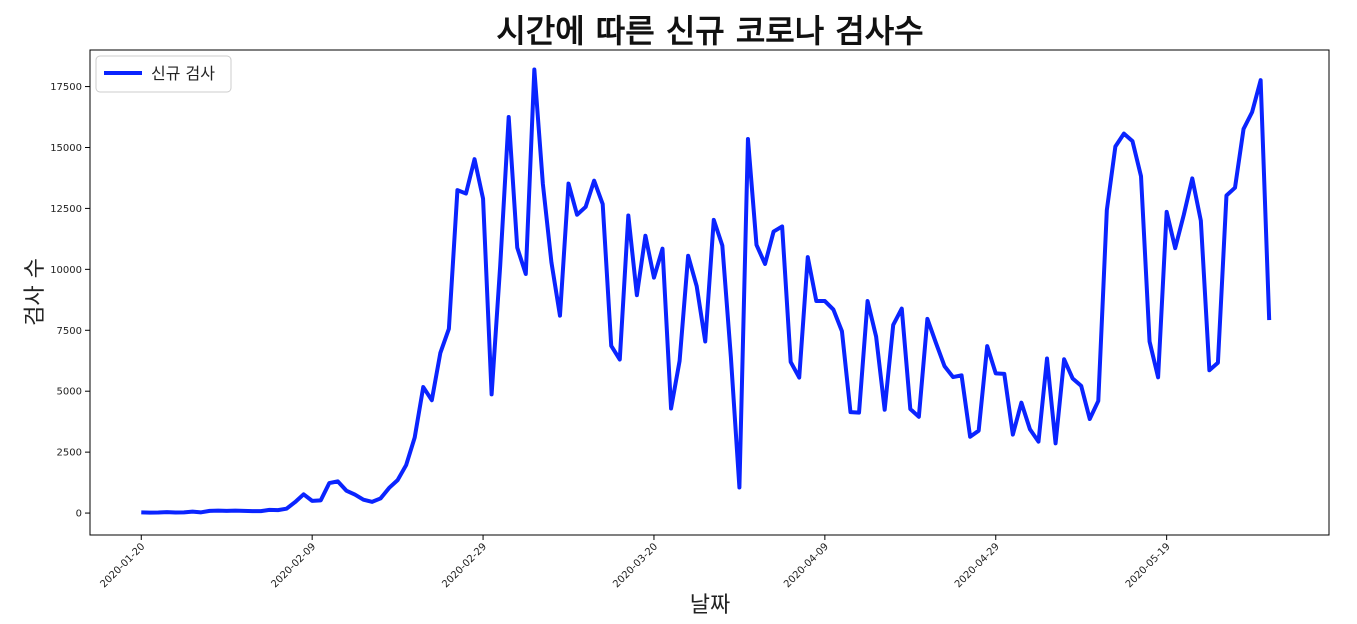  I want to click on chart-title: 시간에 따른 신규 코로나 검사수, so click(709, 31).